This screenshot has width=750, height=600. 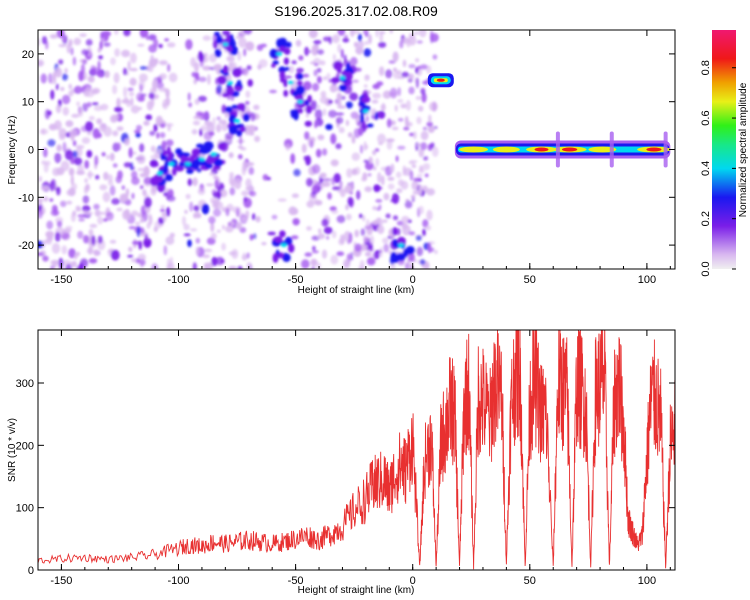 I want to click on spectrogram-y-label: Frequency (Hz), so click(x=12, y=150).